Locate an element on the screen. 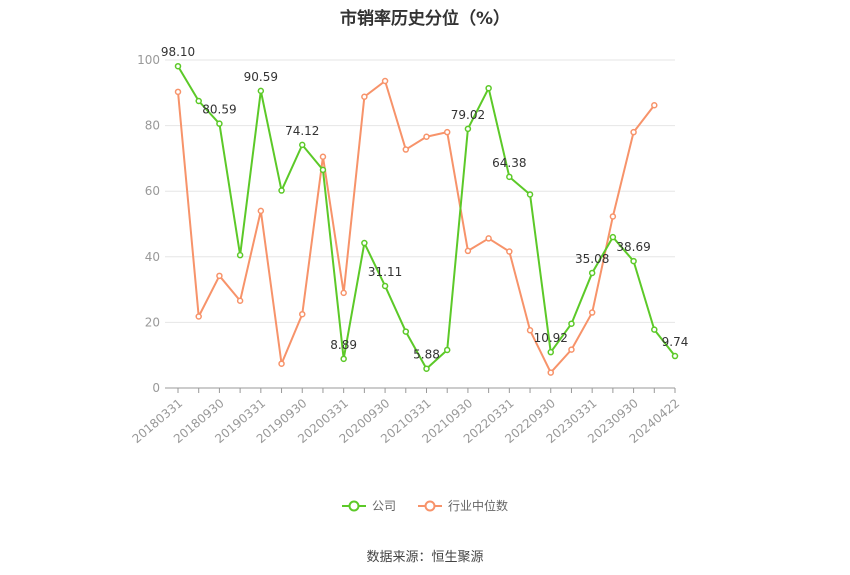 This screenshot has width=850, height=575. data-source-note: 数据来源：恒生聚源 is located at coordinates (425, 557).